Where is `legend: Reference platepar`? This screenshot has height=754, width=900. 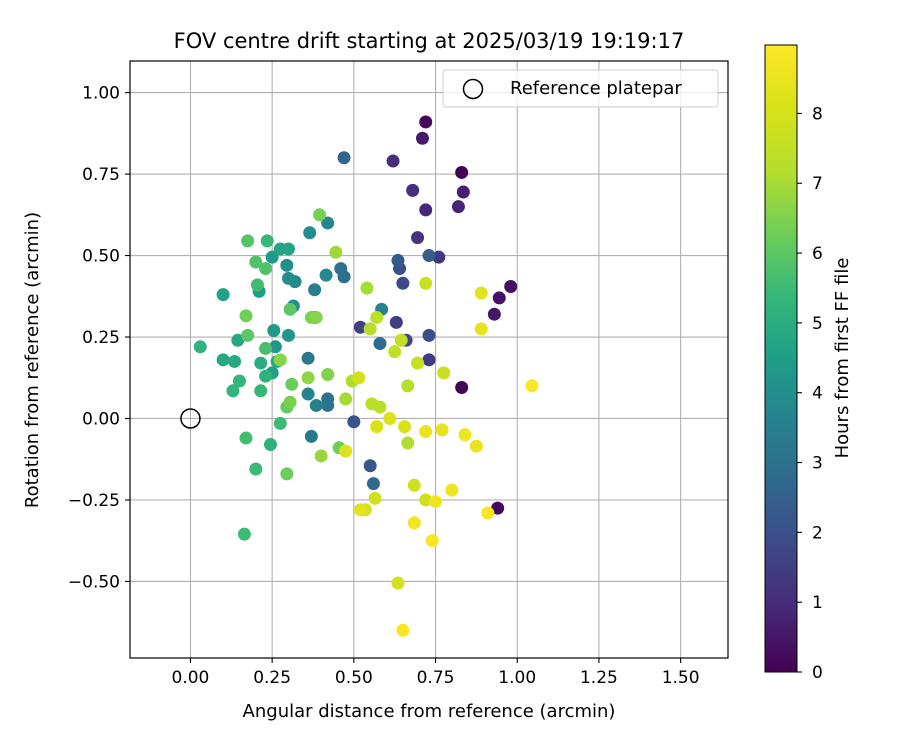 legend: Reference platepar is located at coordinates (580, 88).